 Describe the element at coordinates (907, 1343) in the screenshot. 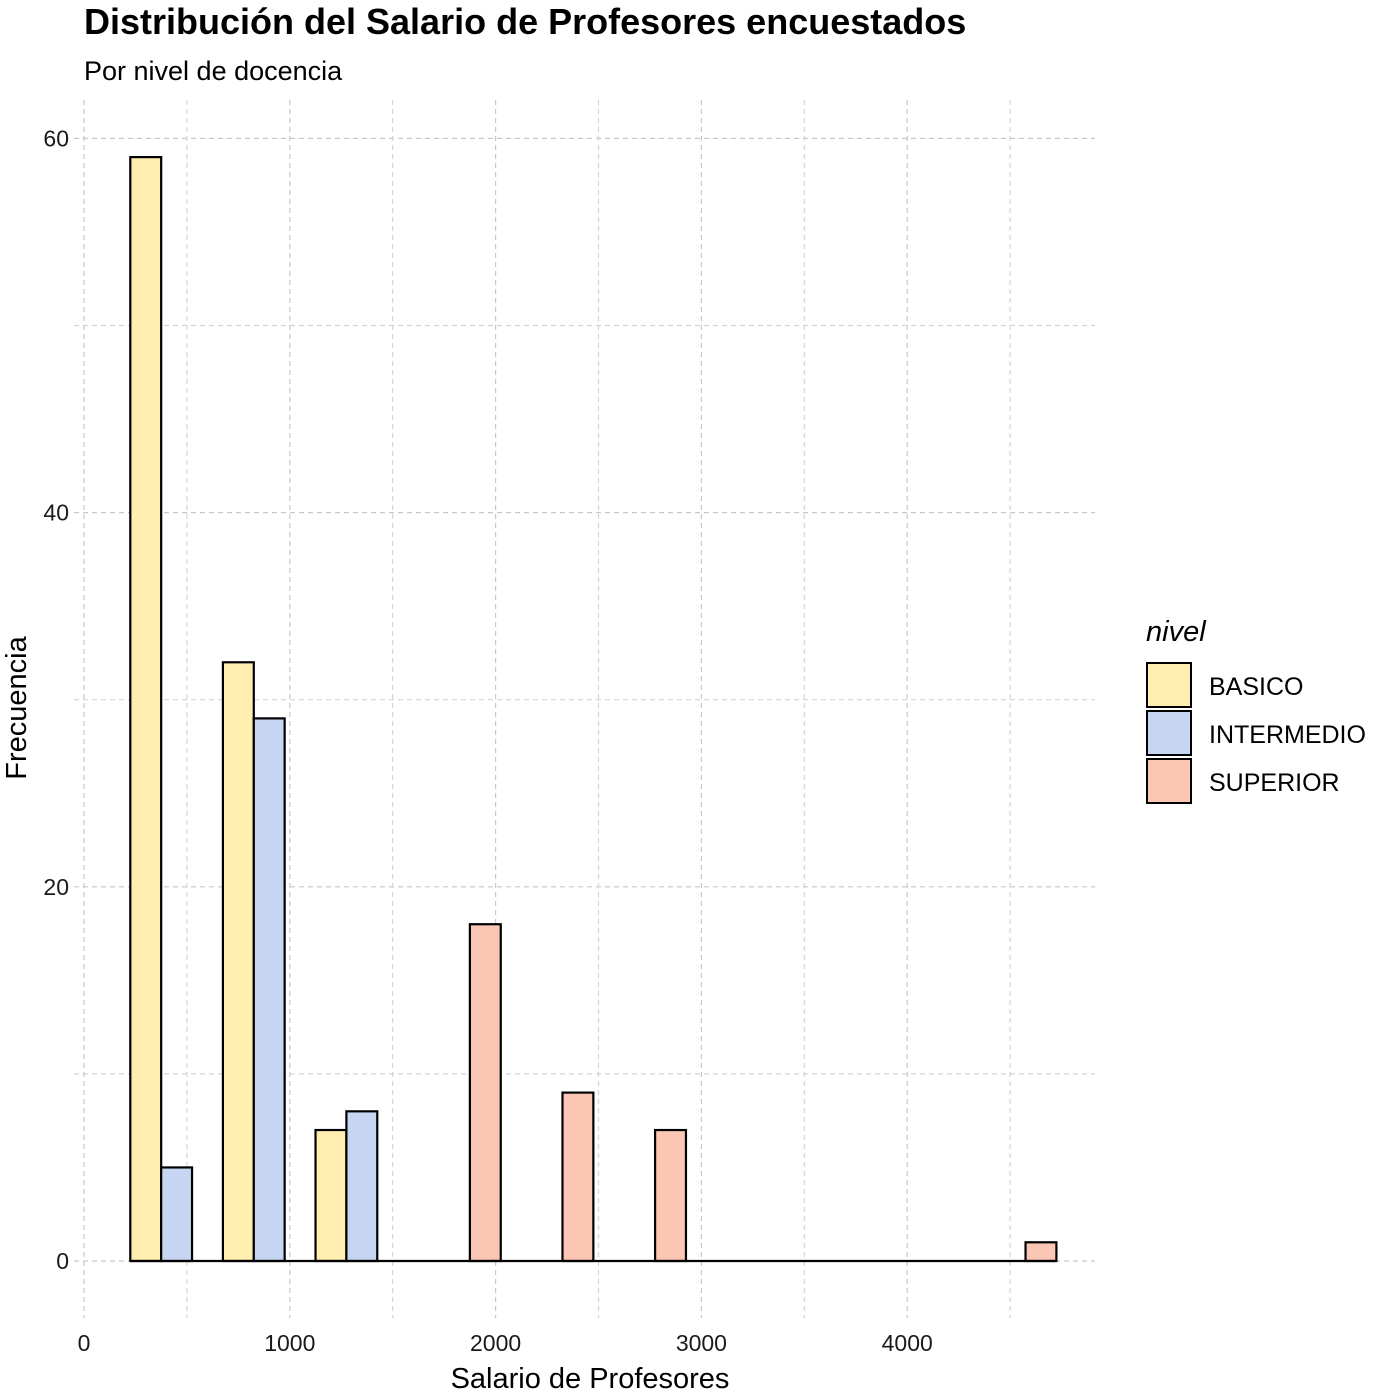

I see `x-tick-label: 4000` at that location.